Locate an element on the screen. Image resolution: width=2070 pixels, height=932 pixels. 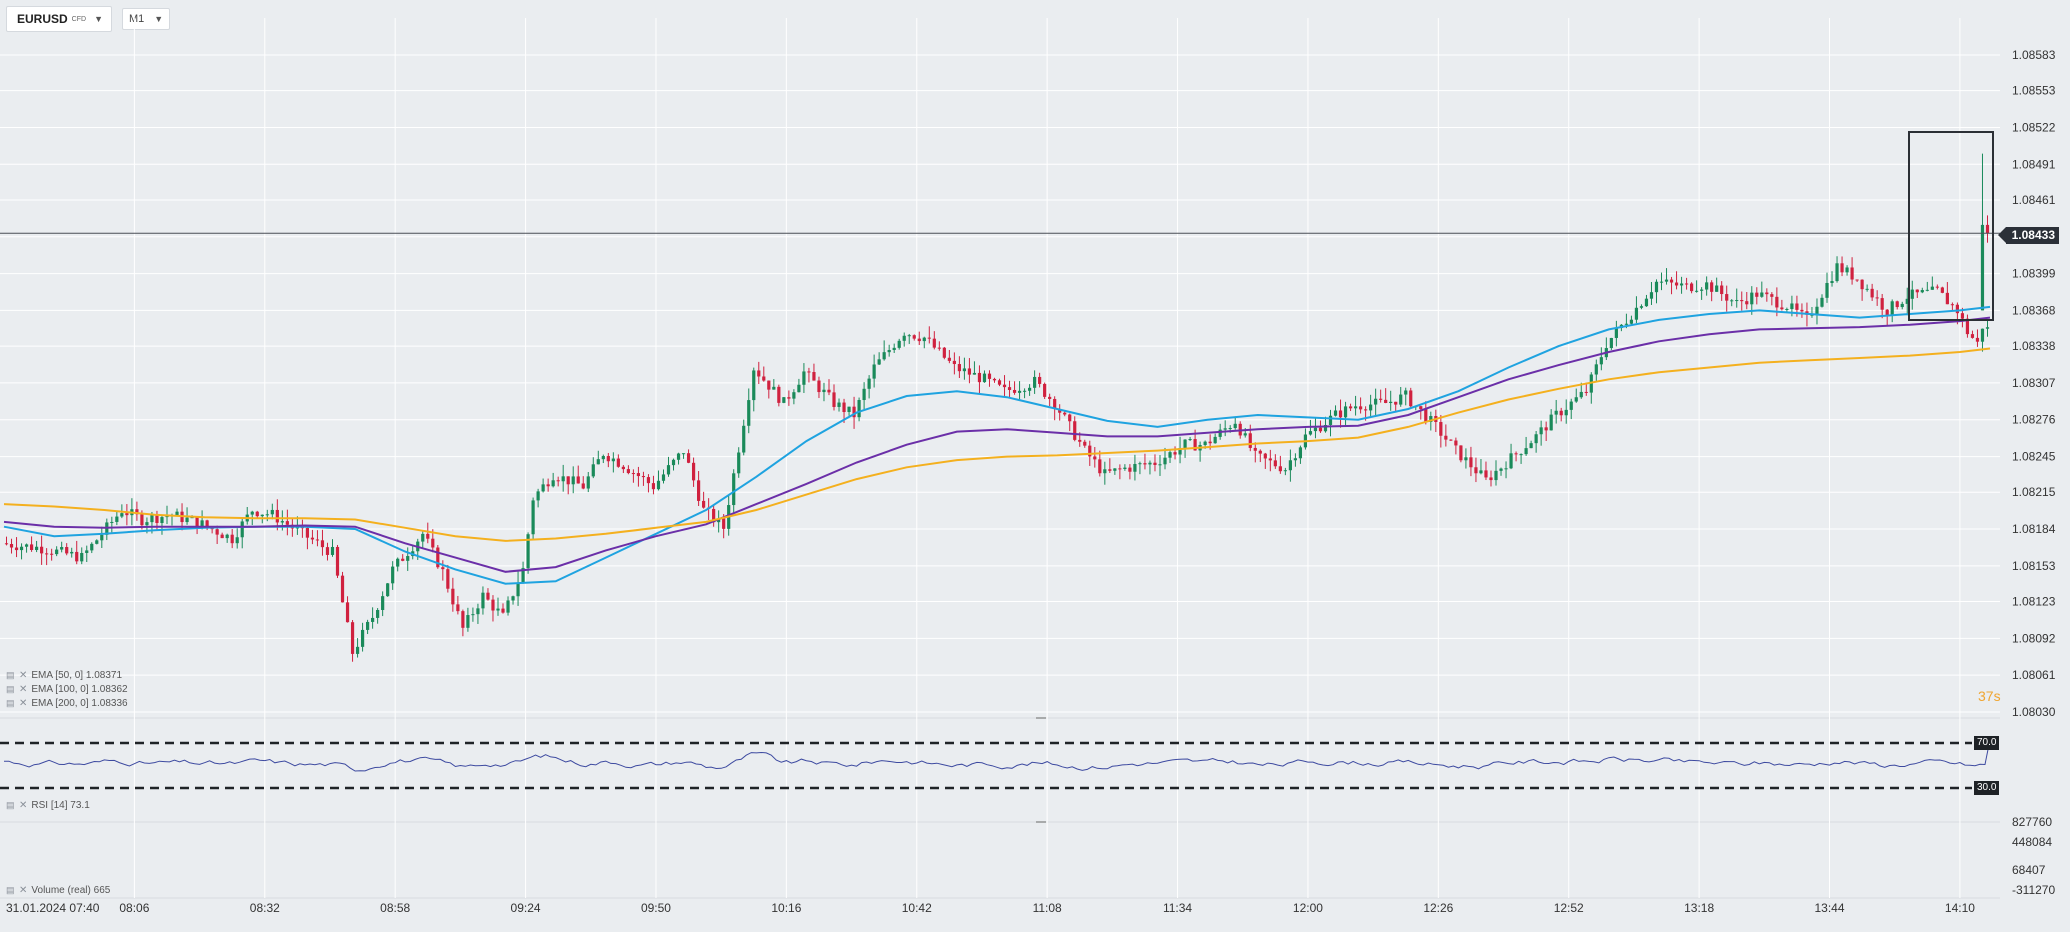
time-tick-label: 11:34 is located at coordinates (1177, 908).